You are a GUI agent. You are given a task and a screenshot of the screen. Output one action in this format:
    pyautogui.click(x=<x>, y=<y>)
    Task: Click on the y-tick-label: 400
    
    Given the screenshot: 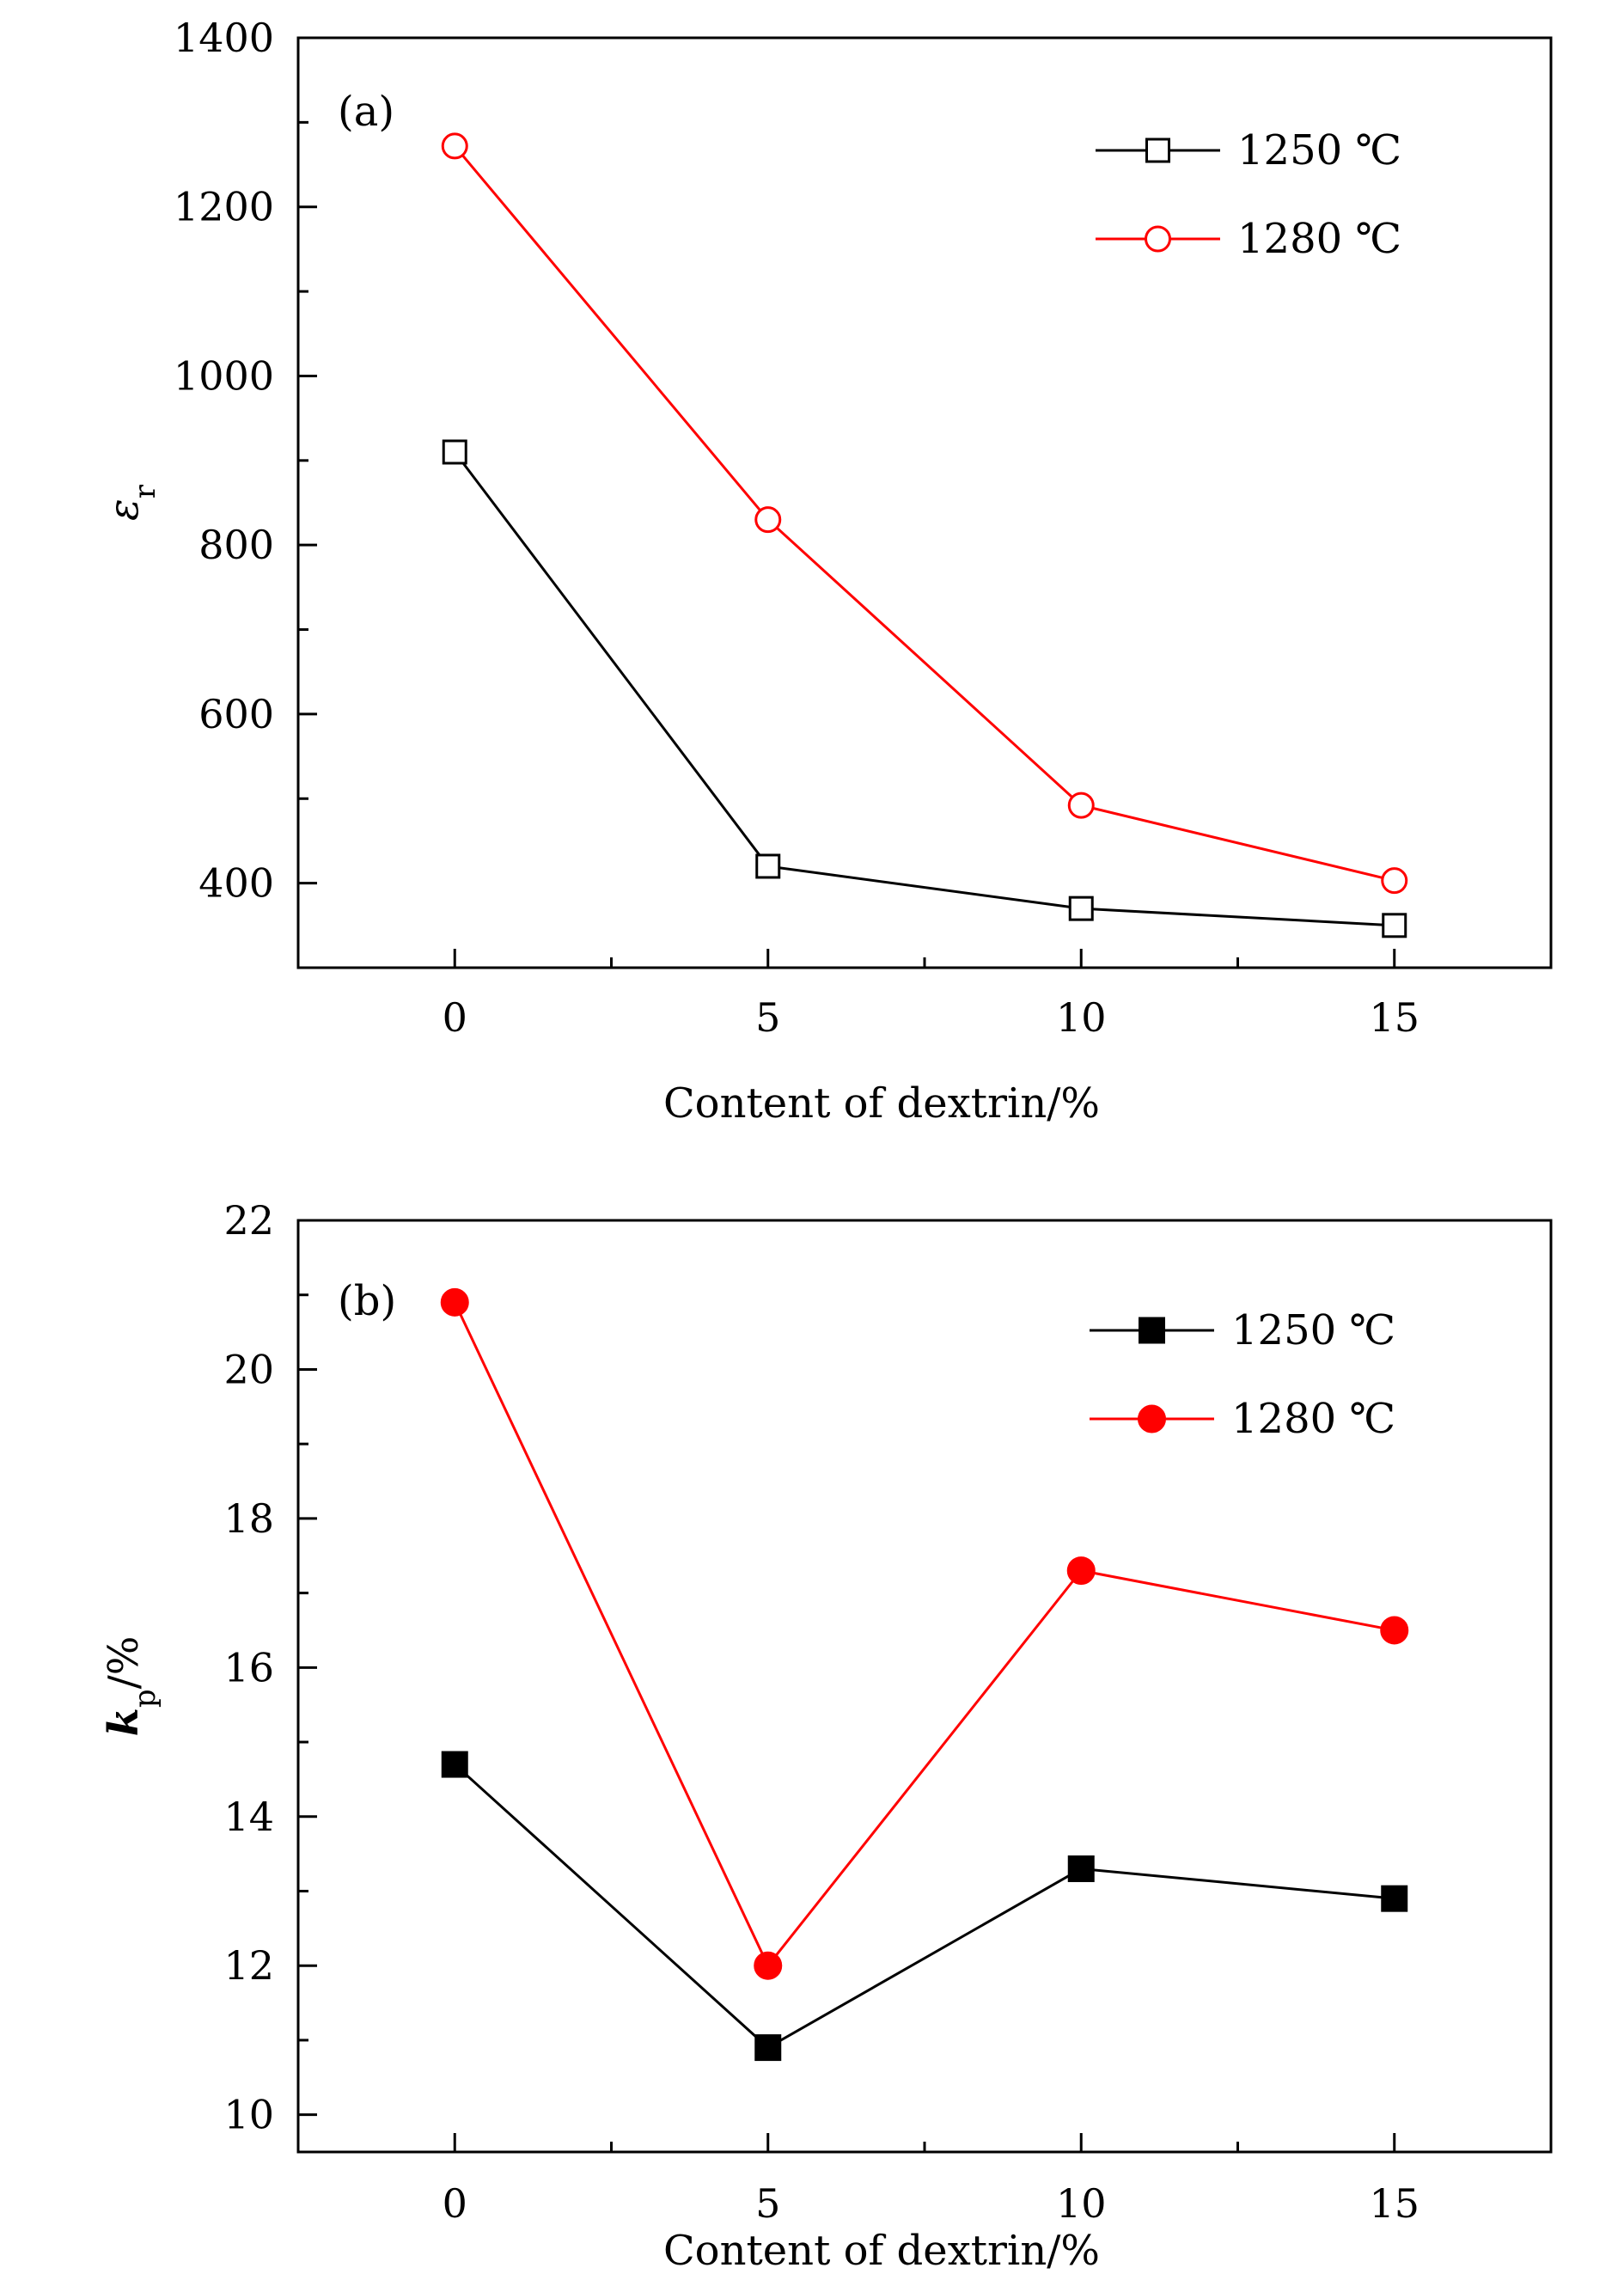 What is the action you would take?
    pyautogui.click(x=236, y=884)
    